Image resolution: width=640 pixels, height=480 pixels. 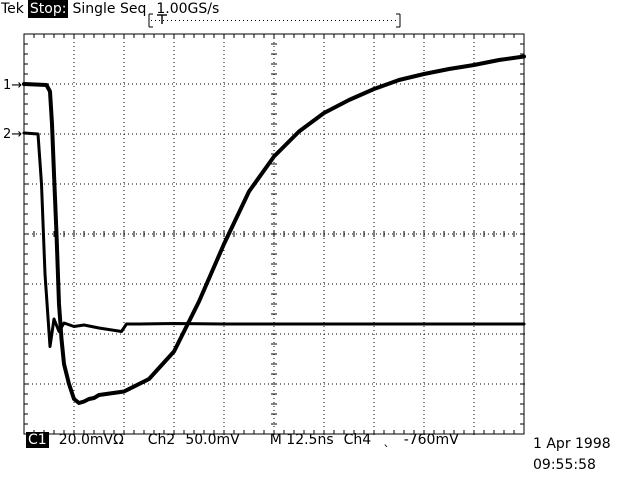 What do you see at coordinates (91, 440) in the screenshot?
I see `channel1-scale: 20.0mVΩ` at bounding box center [91, 440].